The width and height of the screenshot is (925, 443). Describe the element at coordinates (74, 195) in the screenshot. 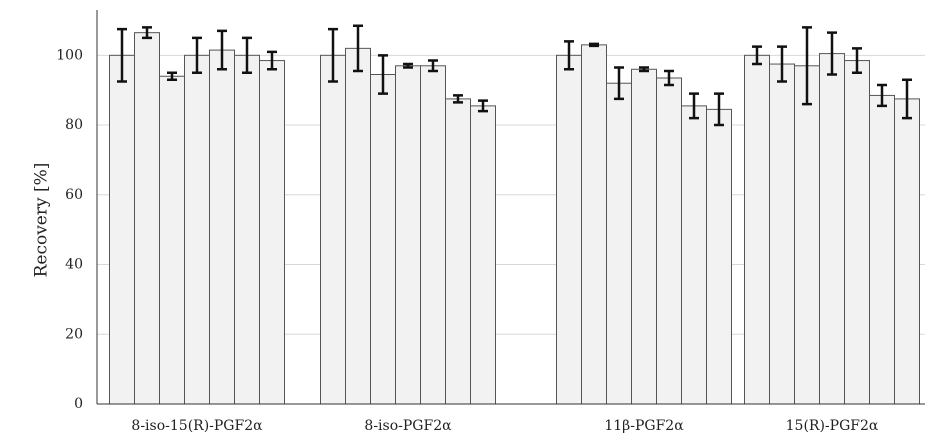

I see `y-tick-label: 60` at that location.